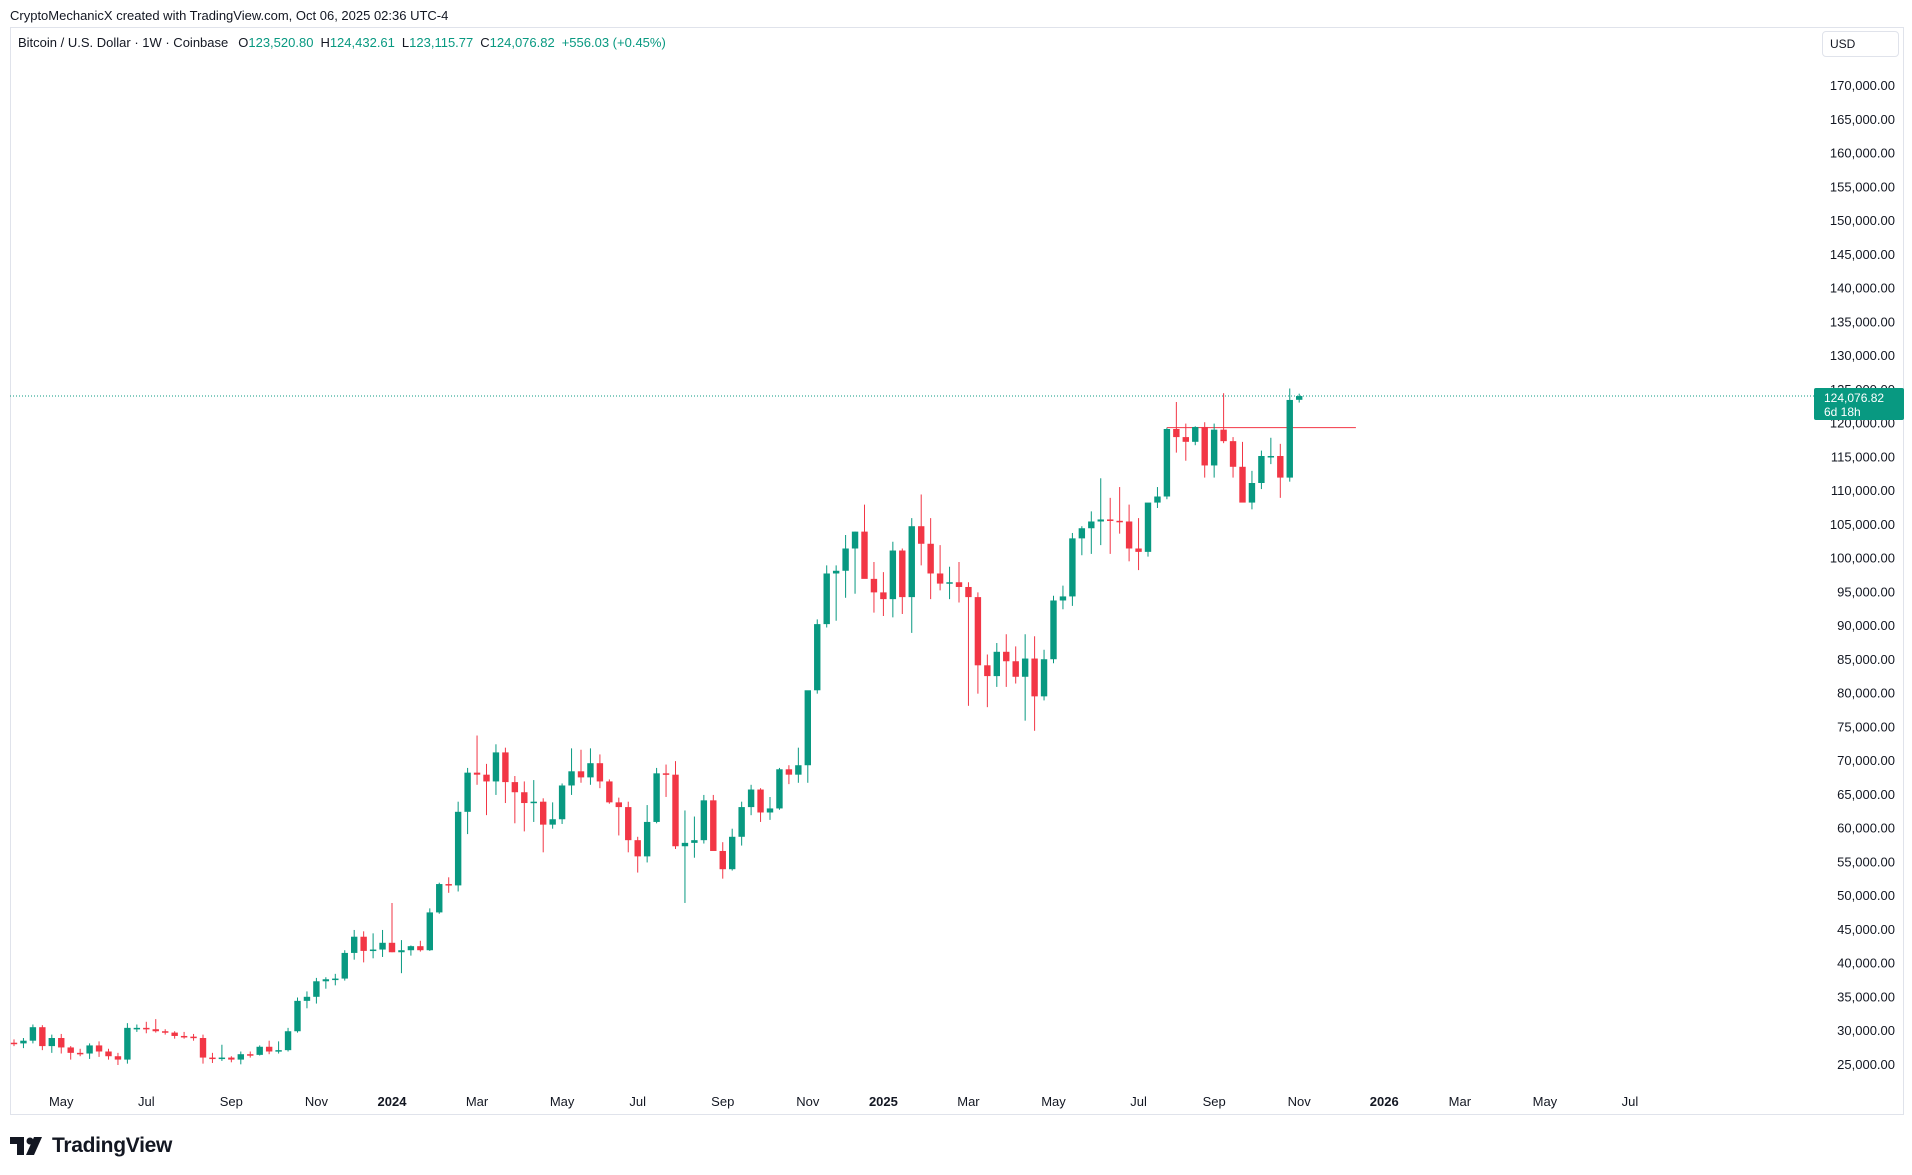  What do you see at coordinates (1862, 321) in the screenshot?
I see `y-tick-label: 135,000.00` at bounding box center [1862, 321].